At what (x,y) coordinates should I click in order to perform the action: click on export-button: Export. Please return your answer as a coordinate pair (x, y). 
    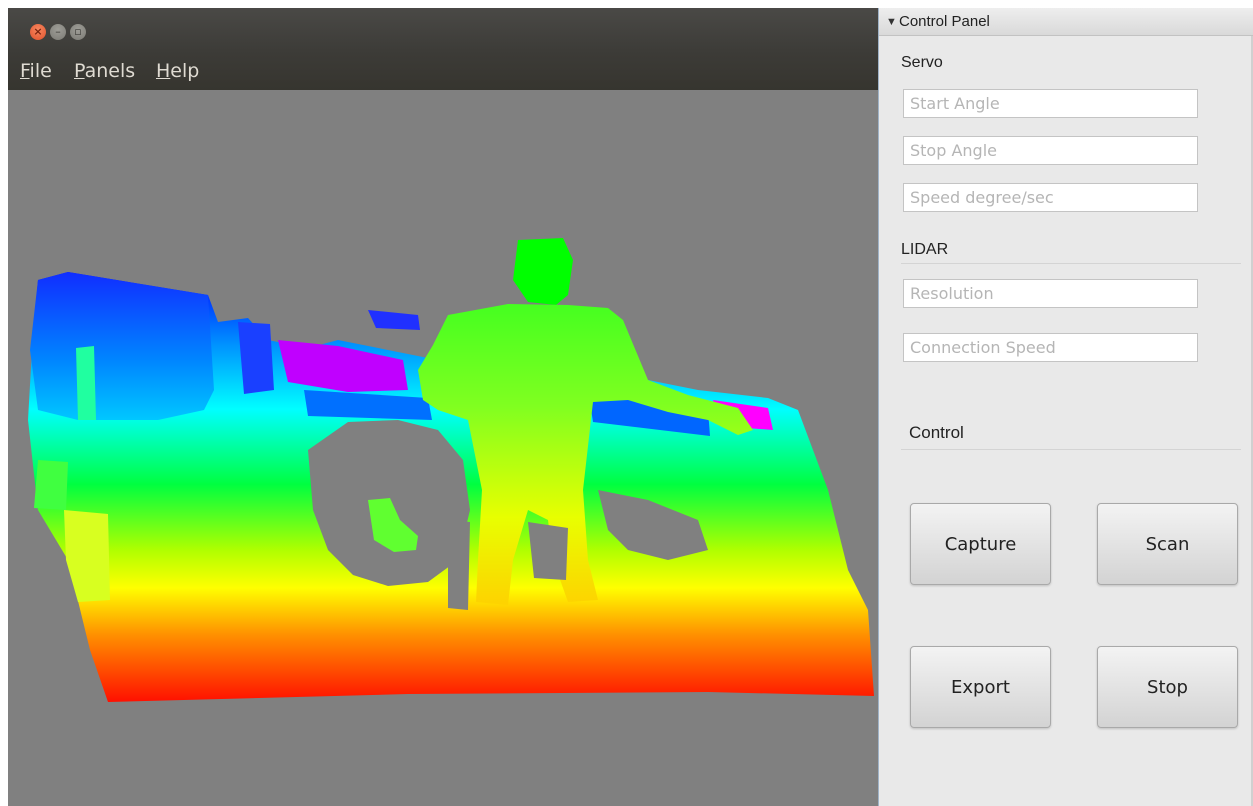
    Looking at the image, I should click on (980, 687).